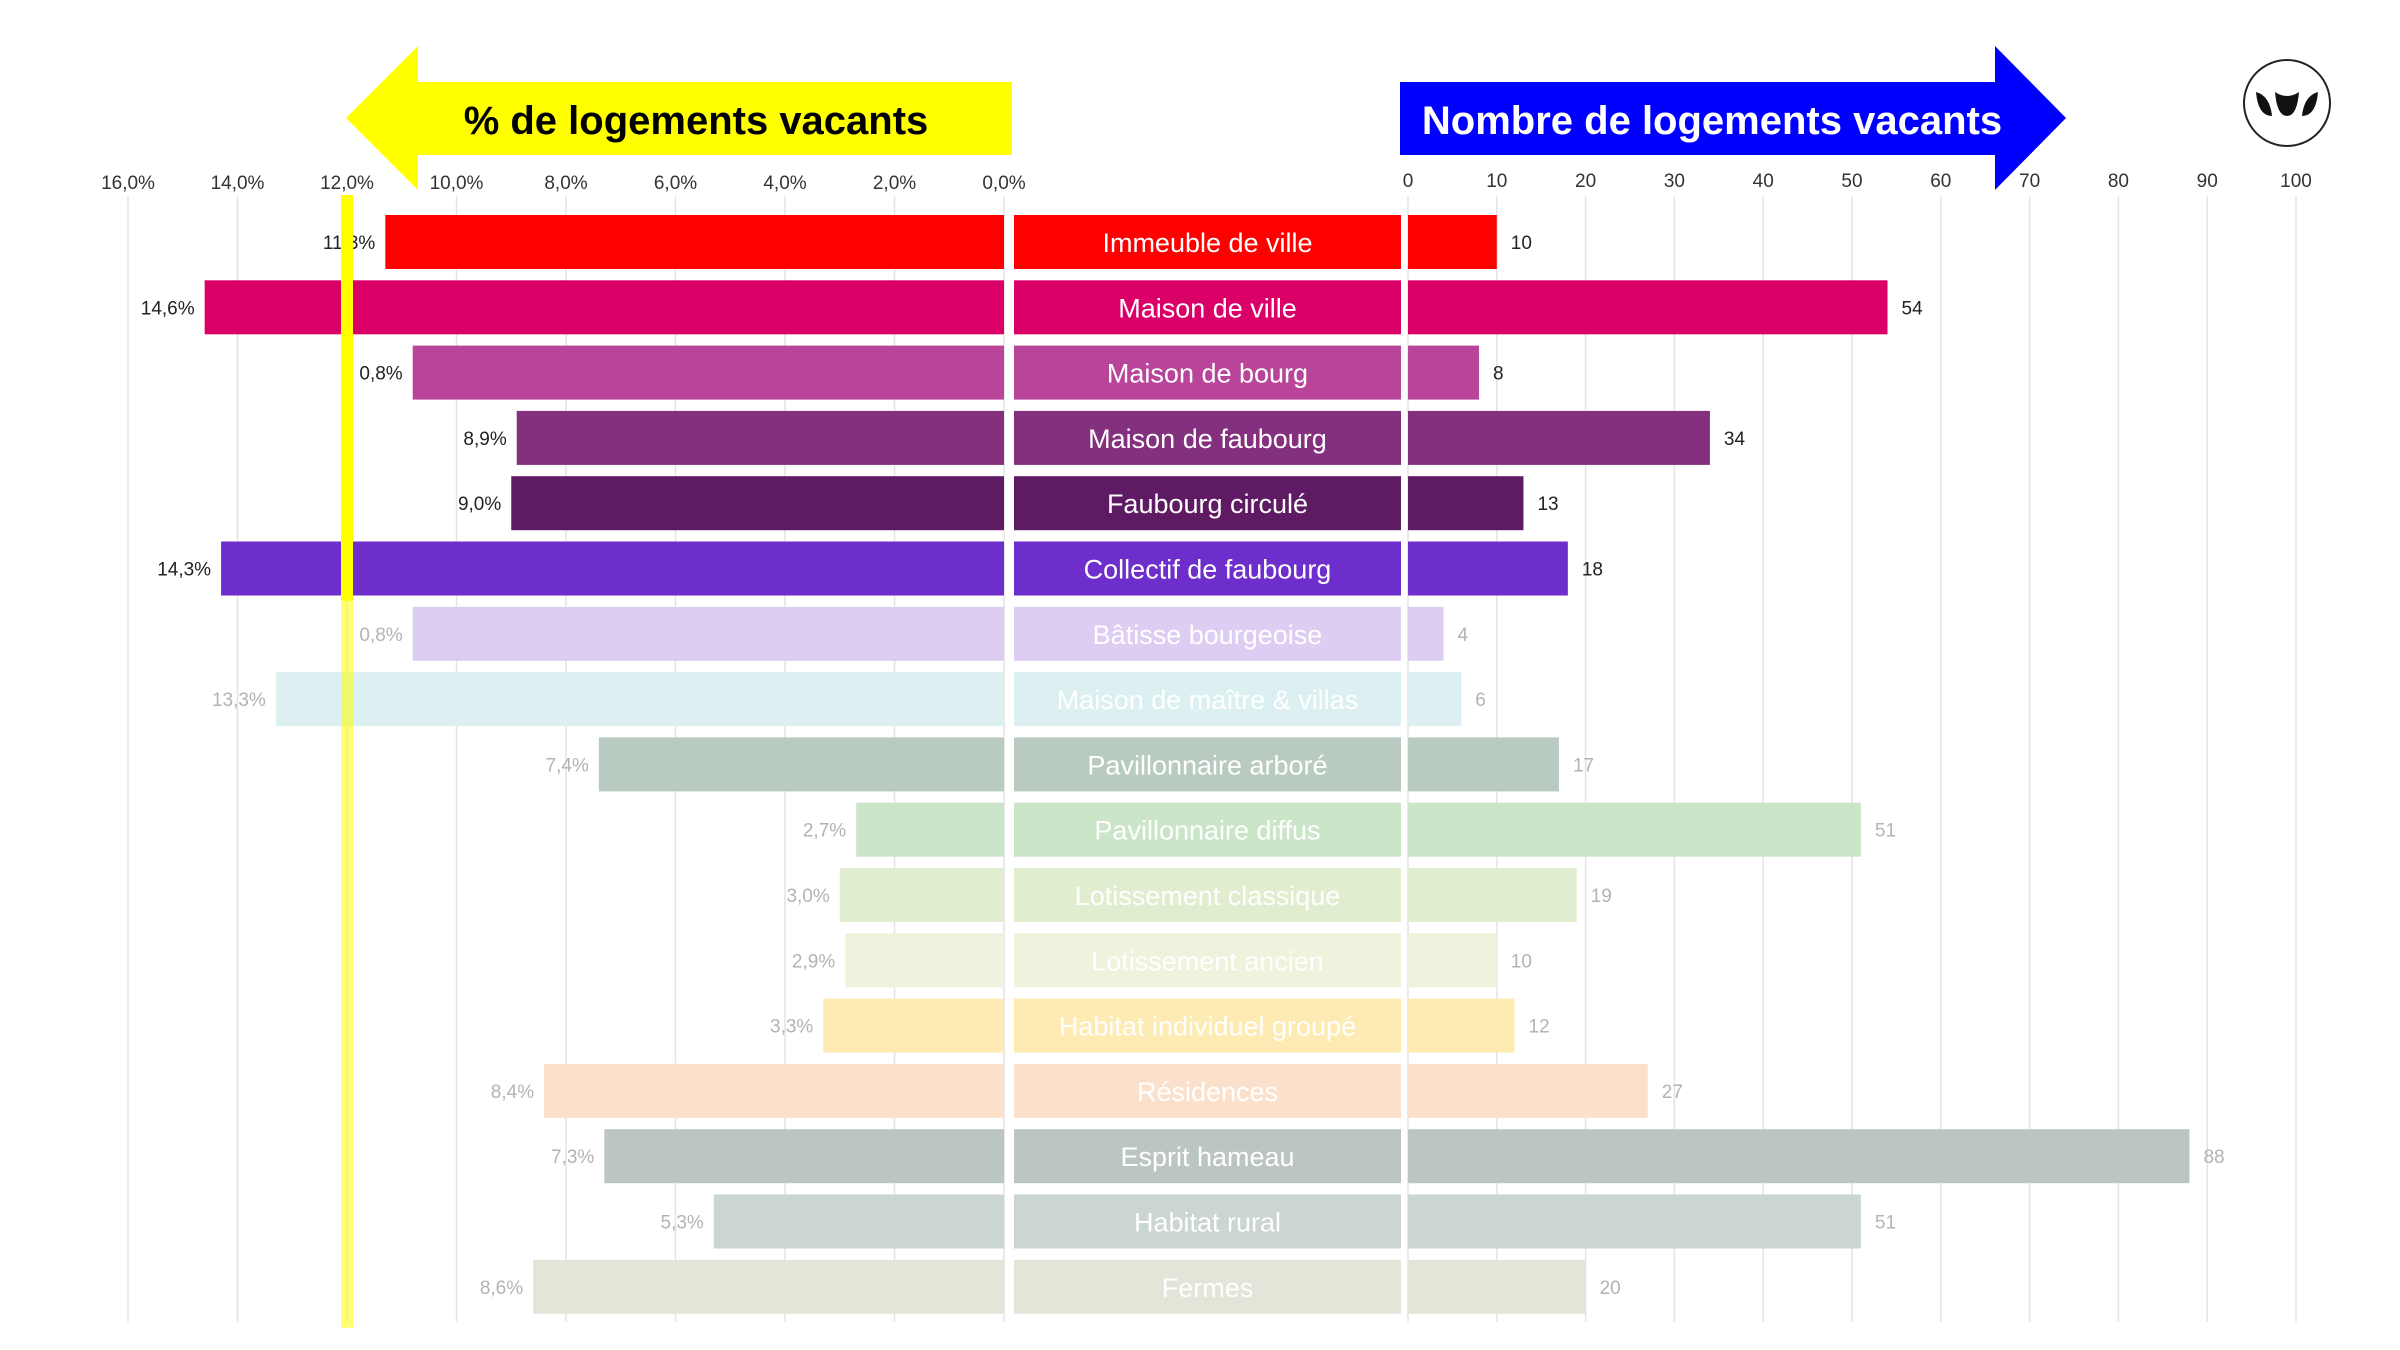 Image resolution: width=2400 pixels, height=1350 pixels. What do you see at coordinates (1592, 570) in the screenshot?
I see `right-bar-value-label: 18` at bounding box center [1592, 570].